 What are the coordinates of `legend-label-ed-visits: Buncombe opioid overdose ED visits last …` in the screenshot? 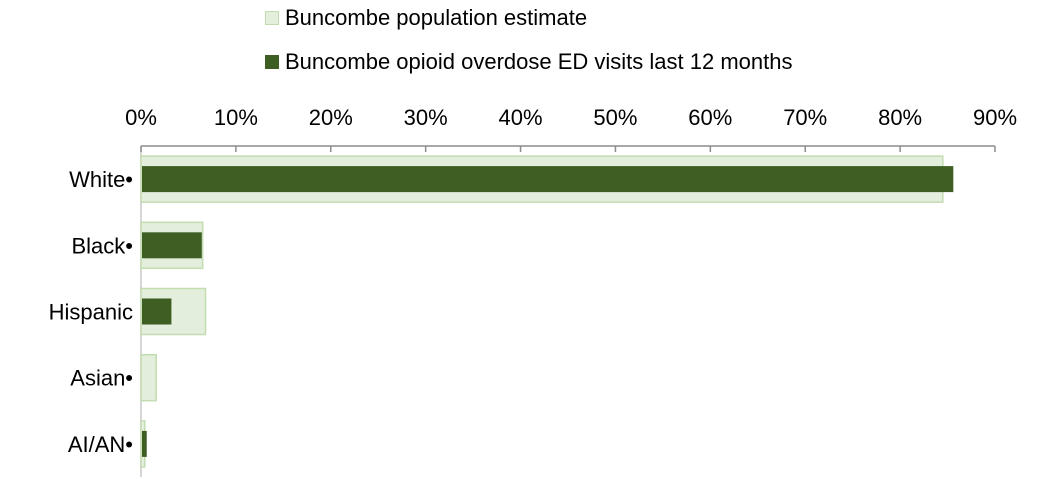 It's located at (539, 61).